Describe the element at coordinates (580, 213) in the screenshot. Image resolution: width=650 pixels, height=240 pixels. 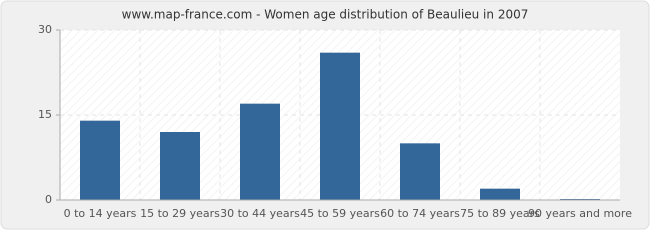
I see `x-tick-label: 90 years and more` at that location.